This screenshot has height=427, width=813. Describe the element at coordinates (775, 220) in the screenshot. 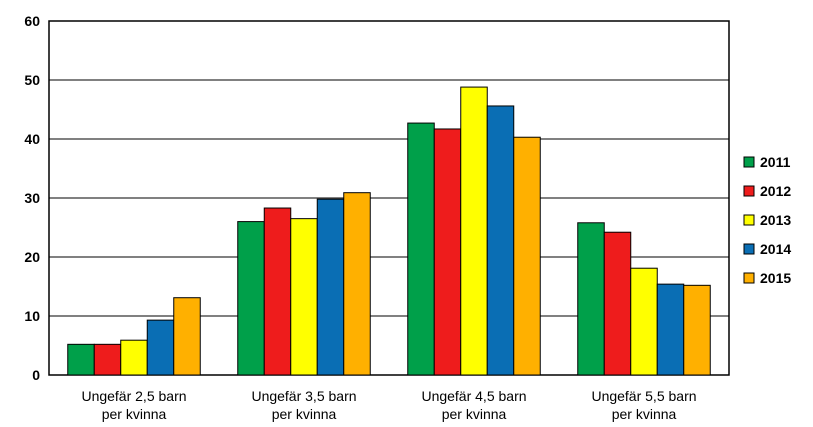

I see `legend-label-2013: 2013` at that location.